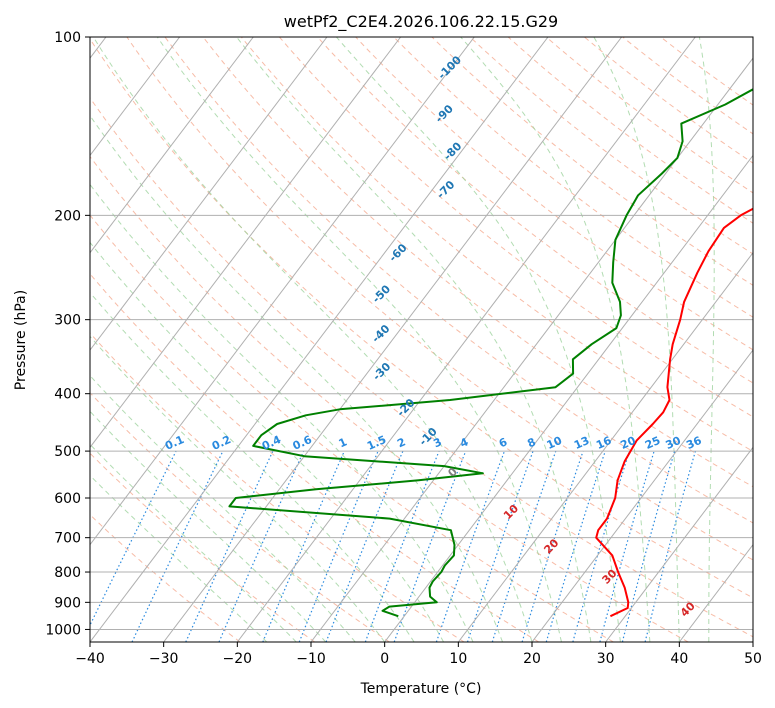  What do you see at coordinates (384, 659) in the screenshot?
I see `x-tick-label: 0` at bounding box center [384, 659].